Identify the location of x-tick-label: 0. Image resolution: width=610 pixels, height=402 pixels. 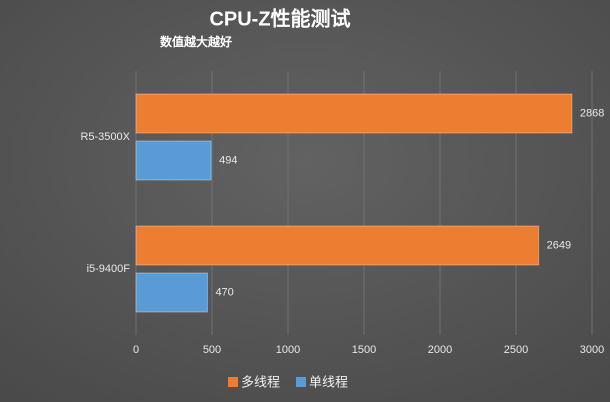
(136, 350).